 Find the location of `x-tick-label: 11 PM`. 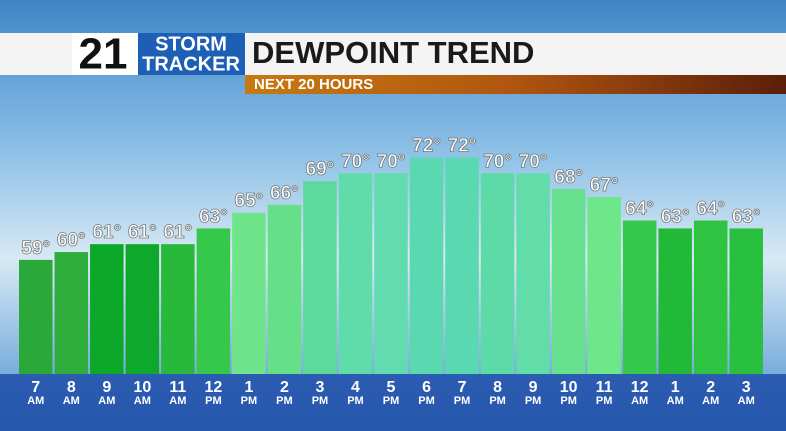

x-tick-label: 11 PM is located at coordinates (604, 393).